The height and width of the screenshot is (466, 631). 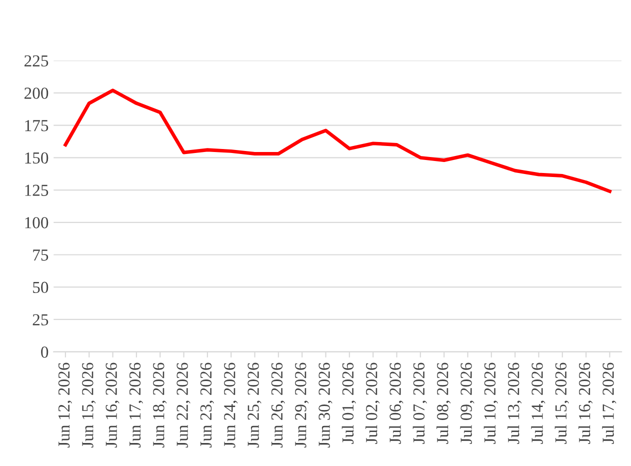 I want to click on x-tick-label: Jul 06, 2026, so click(x=396, y=403).